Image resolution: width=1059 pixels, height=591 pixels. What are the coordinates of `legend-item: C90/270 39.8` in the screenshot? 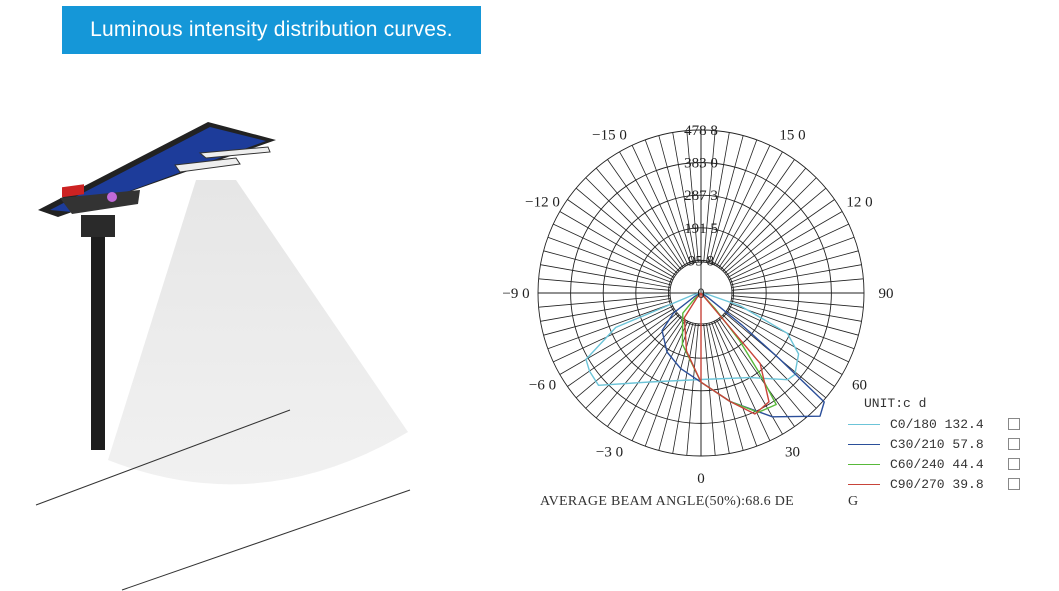 It's located at (934, 484).